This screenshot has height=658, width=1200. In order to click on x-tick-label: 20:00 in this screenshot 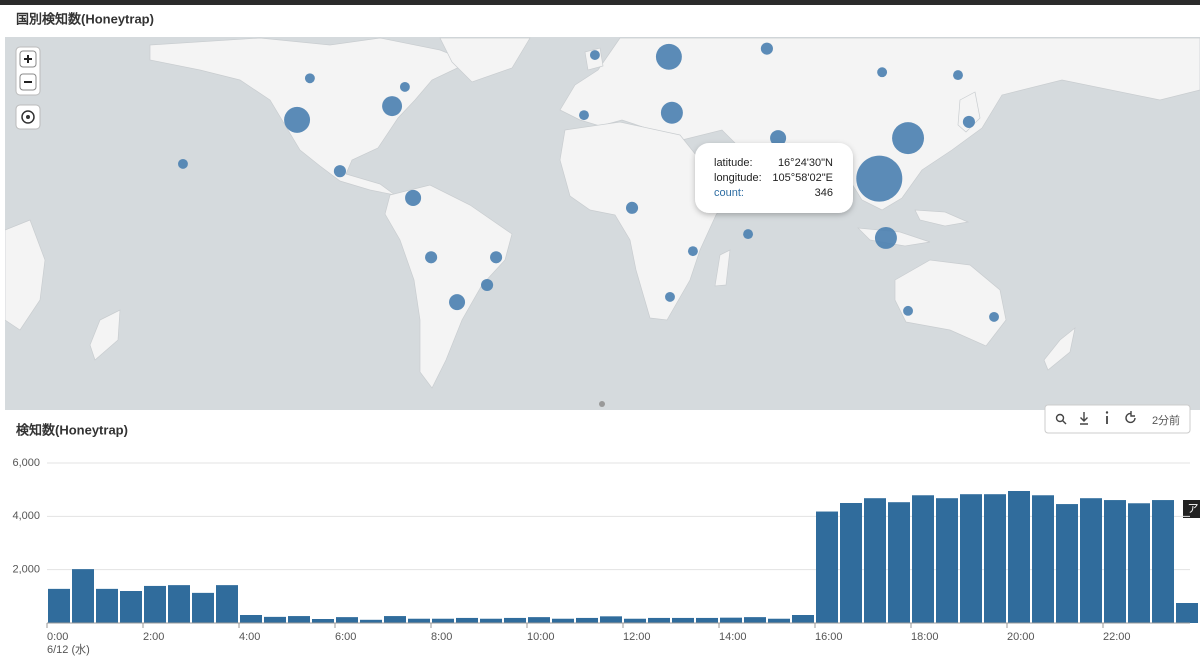, I will do `click(1021, 637)`.